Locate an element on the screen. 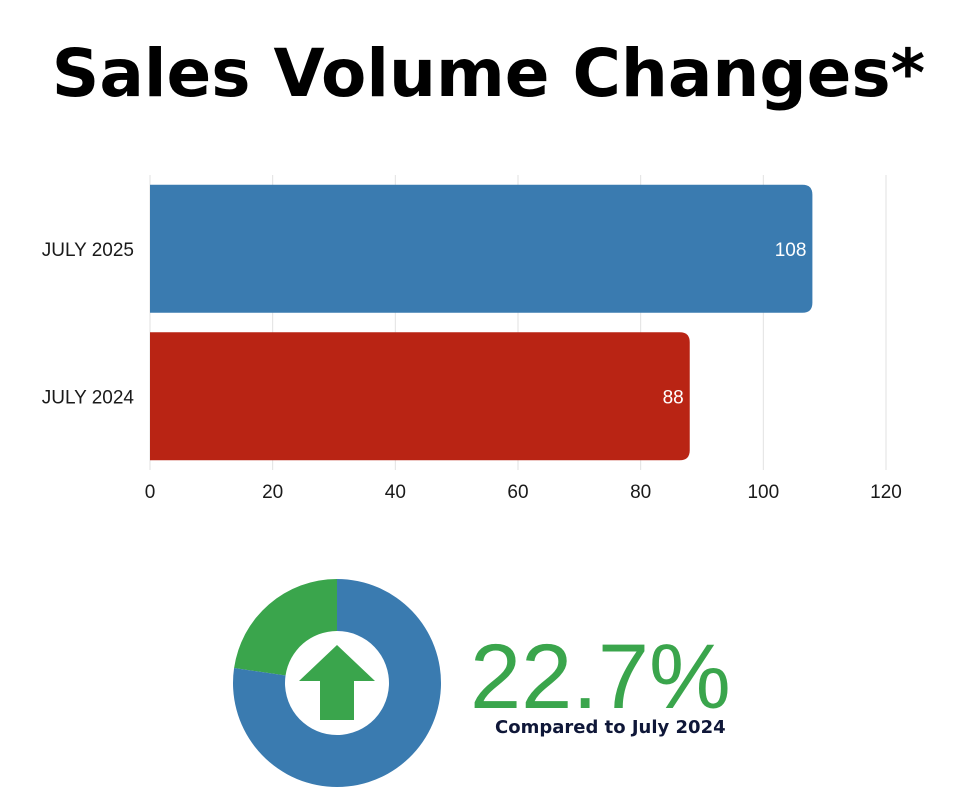 The height and width of the screenshot is (805, 977). comparison-caption: Compared to July 2024 is located at coordinates (610, 727).